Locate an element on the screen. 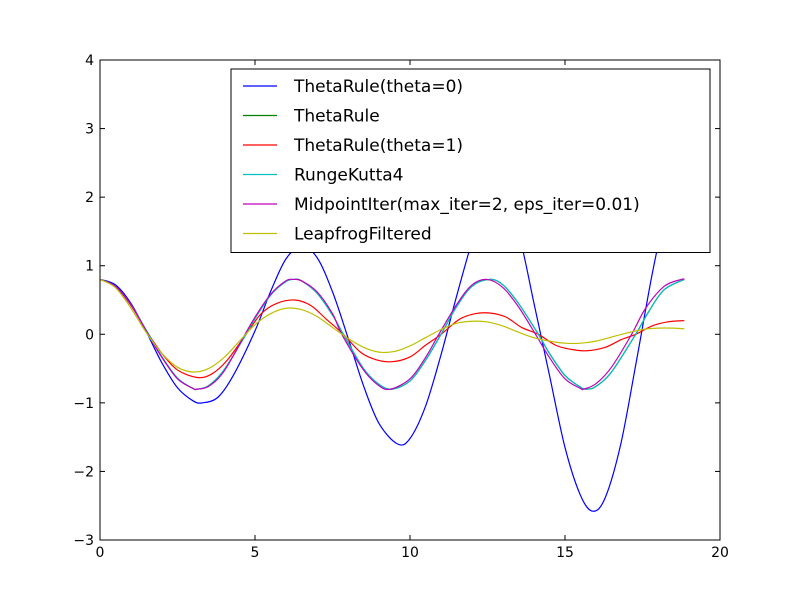  series-line-leapfrogfiltered is located at coordinates (392, 325).